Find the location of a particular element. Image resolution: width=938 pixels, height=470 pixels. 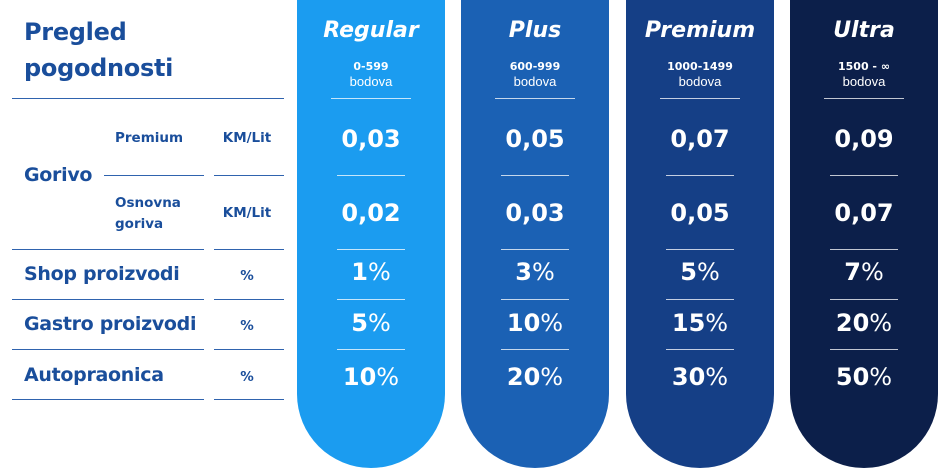

value-carwash: 50% is located at coordinates (864, 377).